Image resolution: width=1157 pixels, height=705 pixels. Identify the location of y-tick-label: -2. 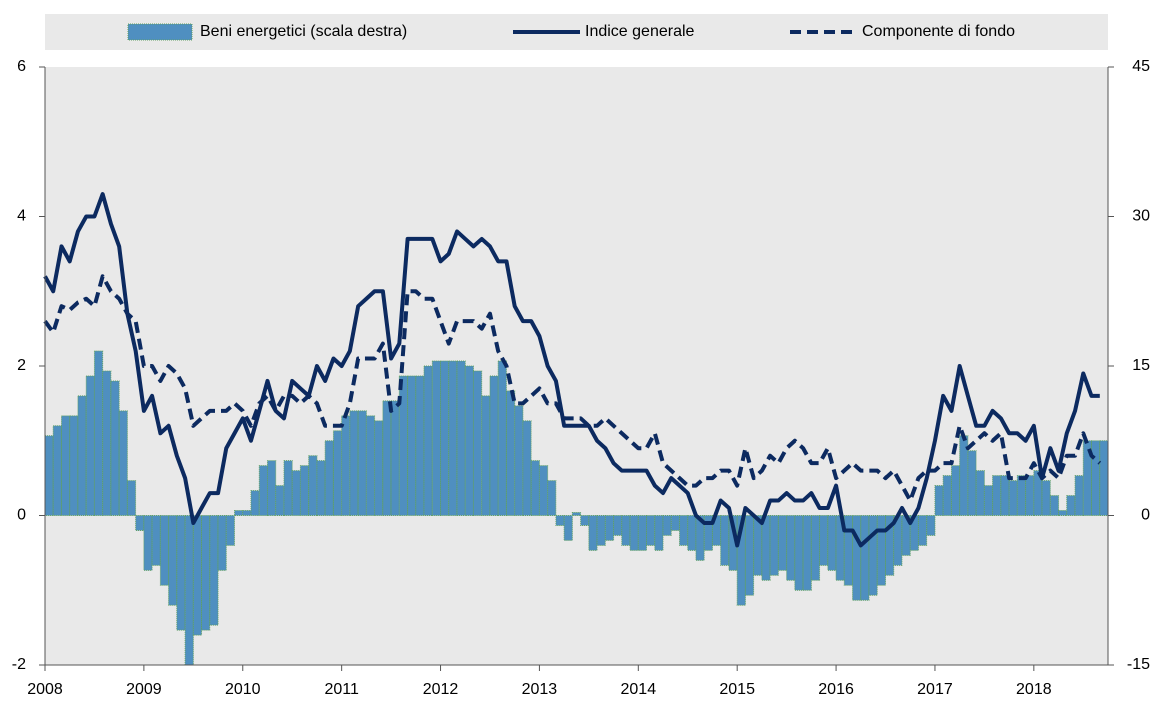
(19, 664).